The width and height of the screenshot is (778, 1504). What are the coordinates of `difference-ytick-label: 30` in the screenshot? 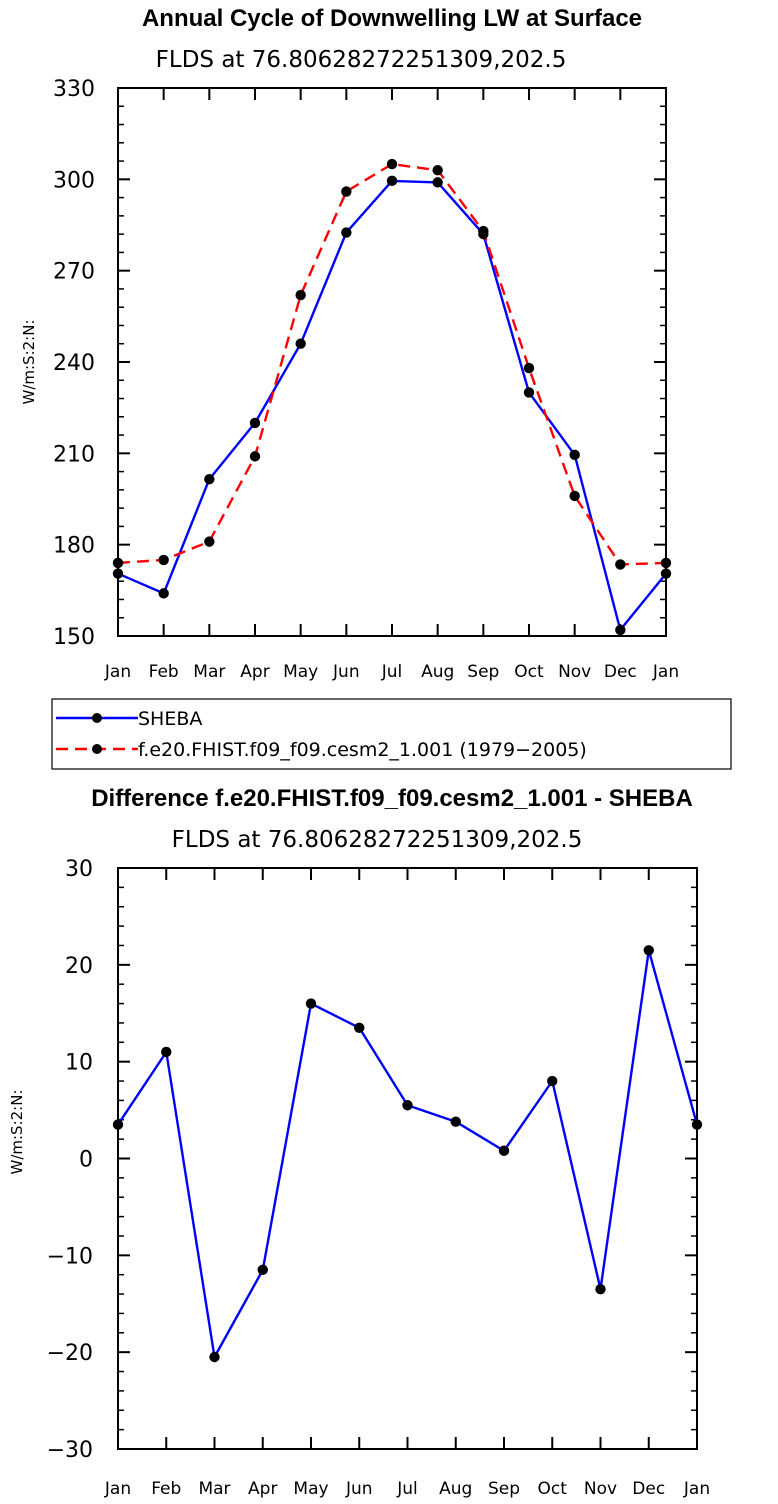 It's located at (79, 869).